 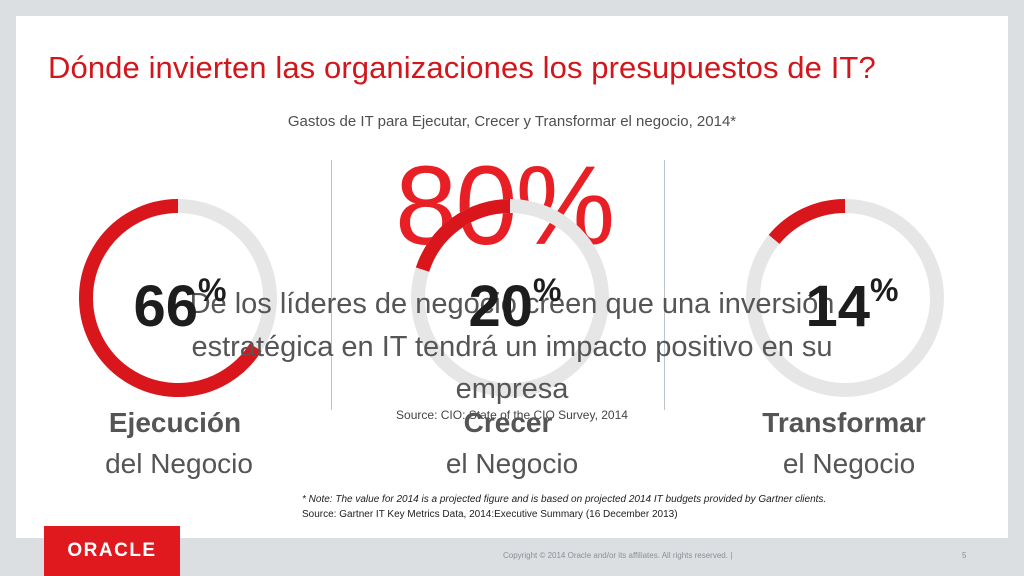 What do you see at coordinates (844, 422) in the screenshot?
I see `label-transformar: Transformar` at bounding box center [844, 422].